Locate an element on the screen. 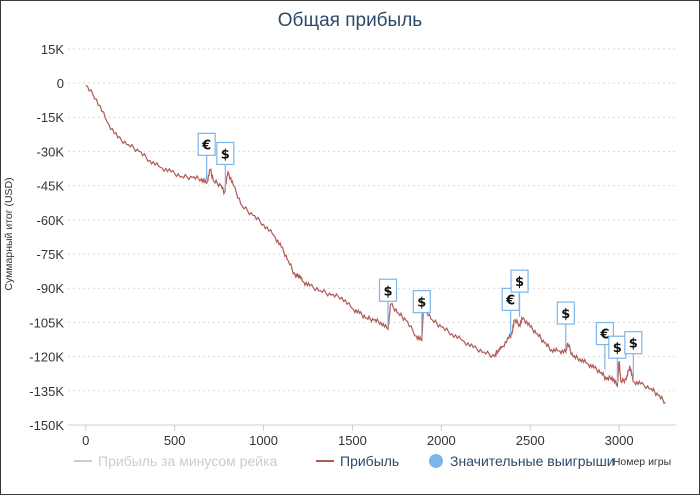 The width and height of the screenshot is (700, 495). y-tick-label: -105K is located at coordinates (46, 322).